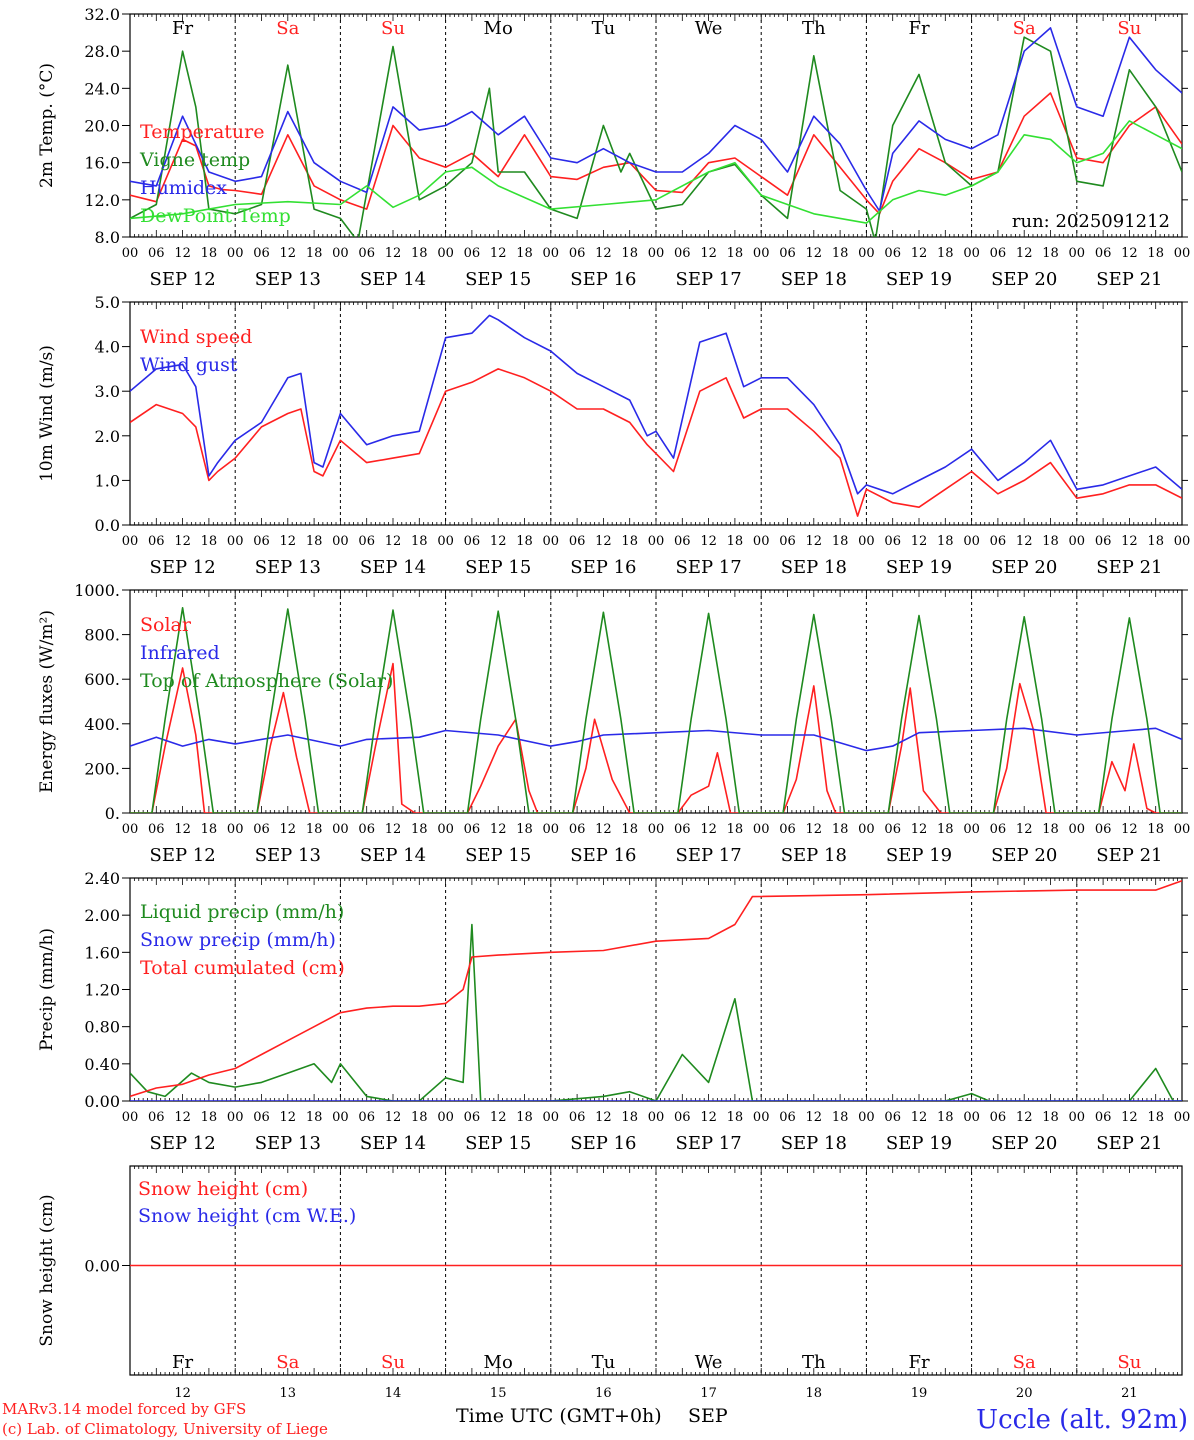 The height and width of the screenshot is (1440, 1194). What do you see at coordinates (215, 216) in the screenshot?
I see `legend-entry: DewPoint Temp` at bounding box center [215, 216].